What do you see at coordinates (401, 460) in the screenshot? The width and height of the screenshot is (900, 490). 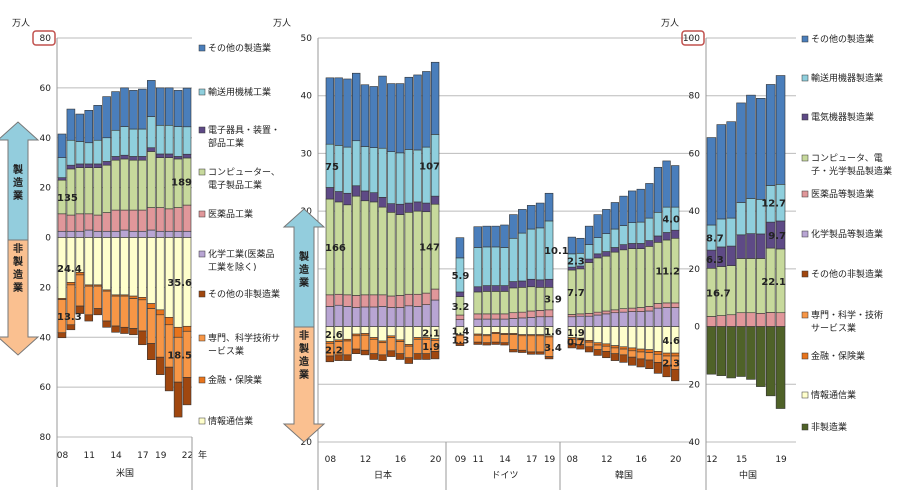 I see `x-tick-label: 16` at bounding box center [401, 460].